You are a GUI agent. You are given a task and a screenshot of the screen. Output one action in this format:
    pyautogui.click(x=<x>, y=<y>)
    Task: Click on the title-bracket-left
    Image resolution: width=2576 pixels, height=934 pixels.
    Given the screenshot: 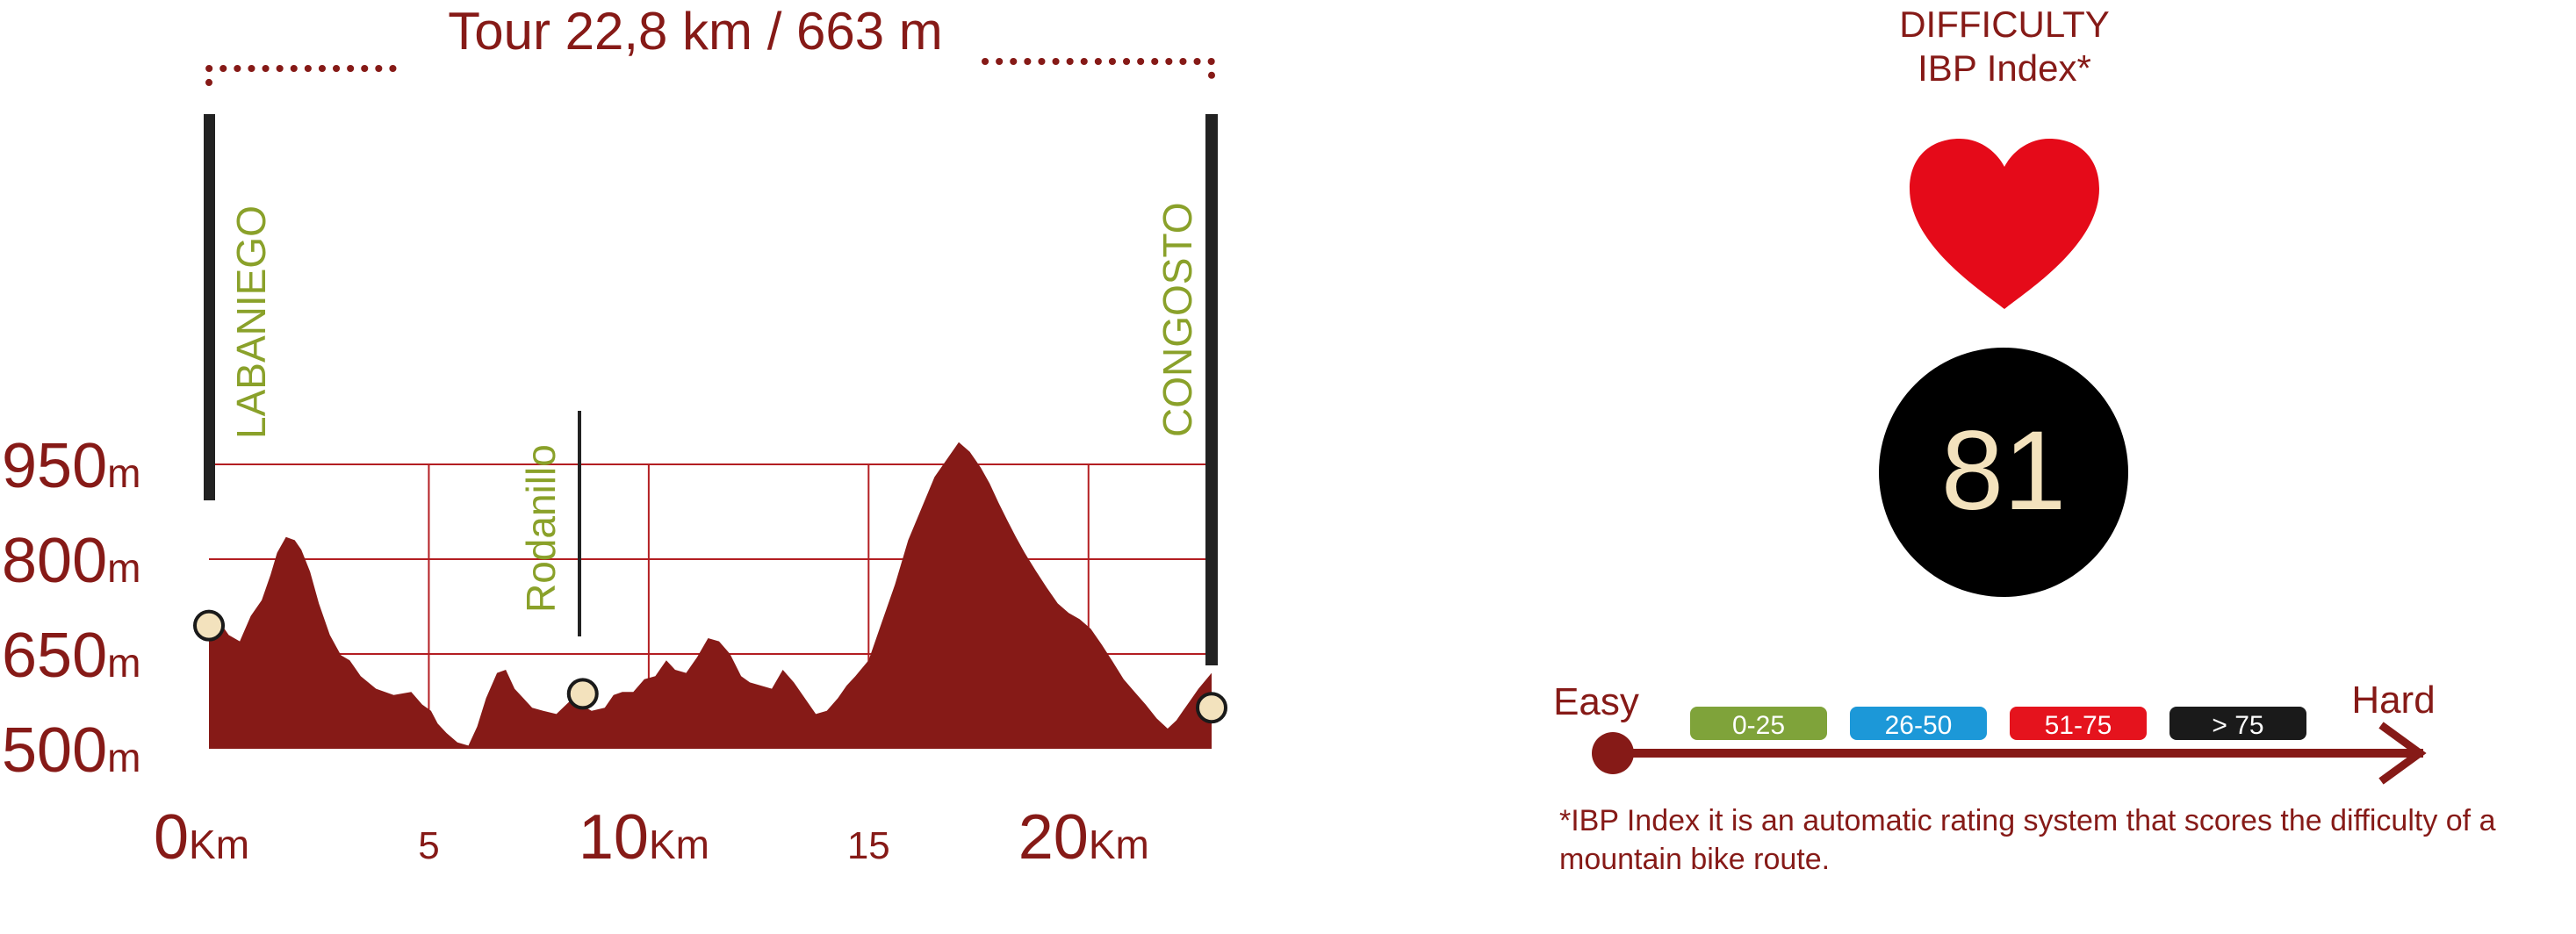 What is the action you would take?
    pyautogui.click(x=307, y=75)
    